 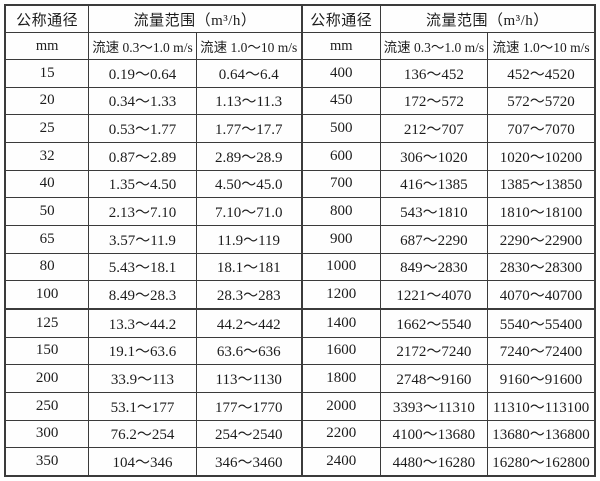 I want to click on flow-low-cell: 0.34～1.33, so click(x=142, y=101).